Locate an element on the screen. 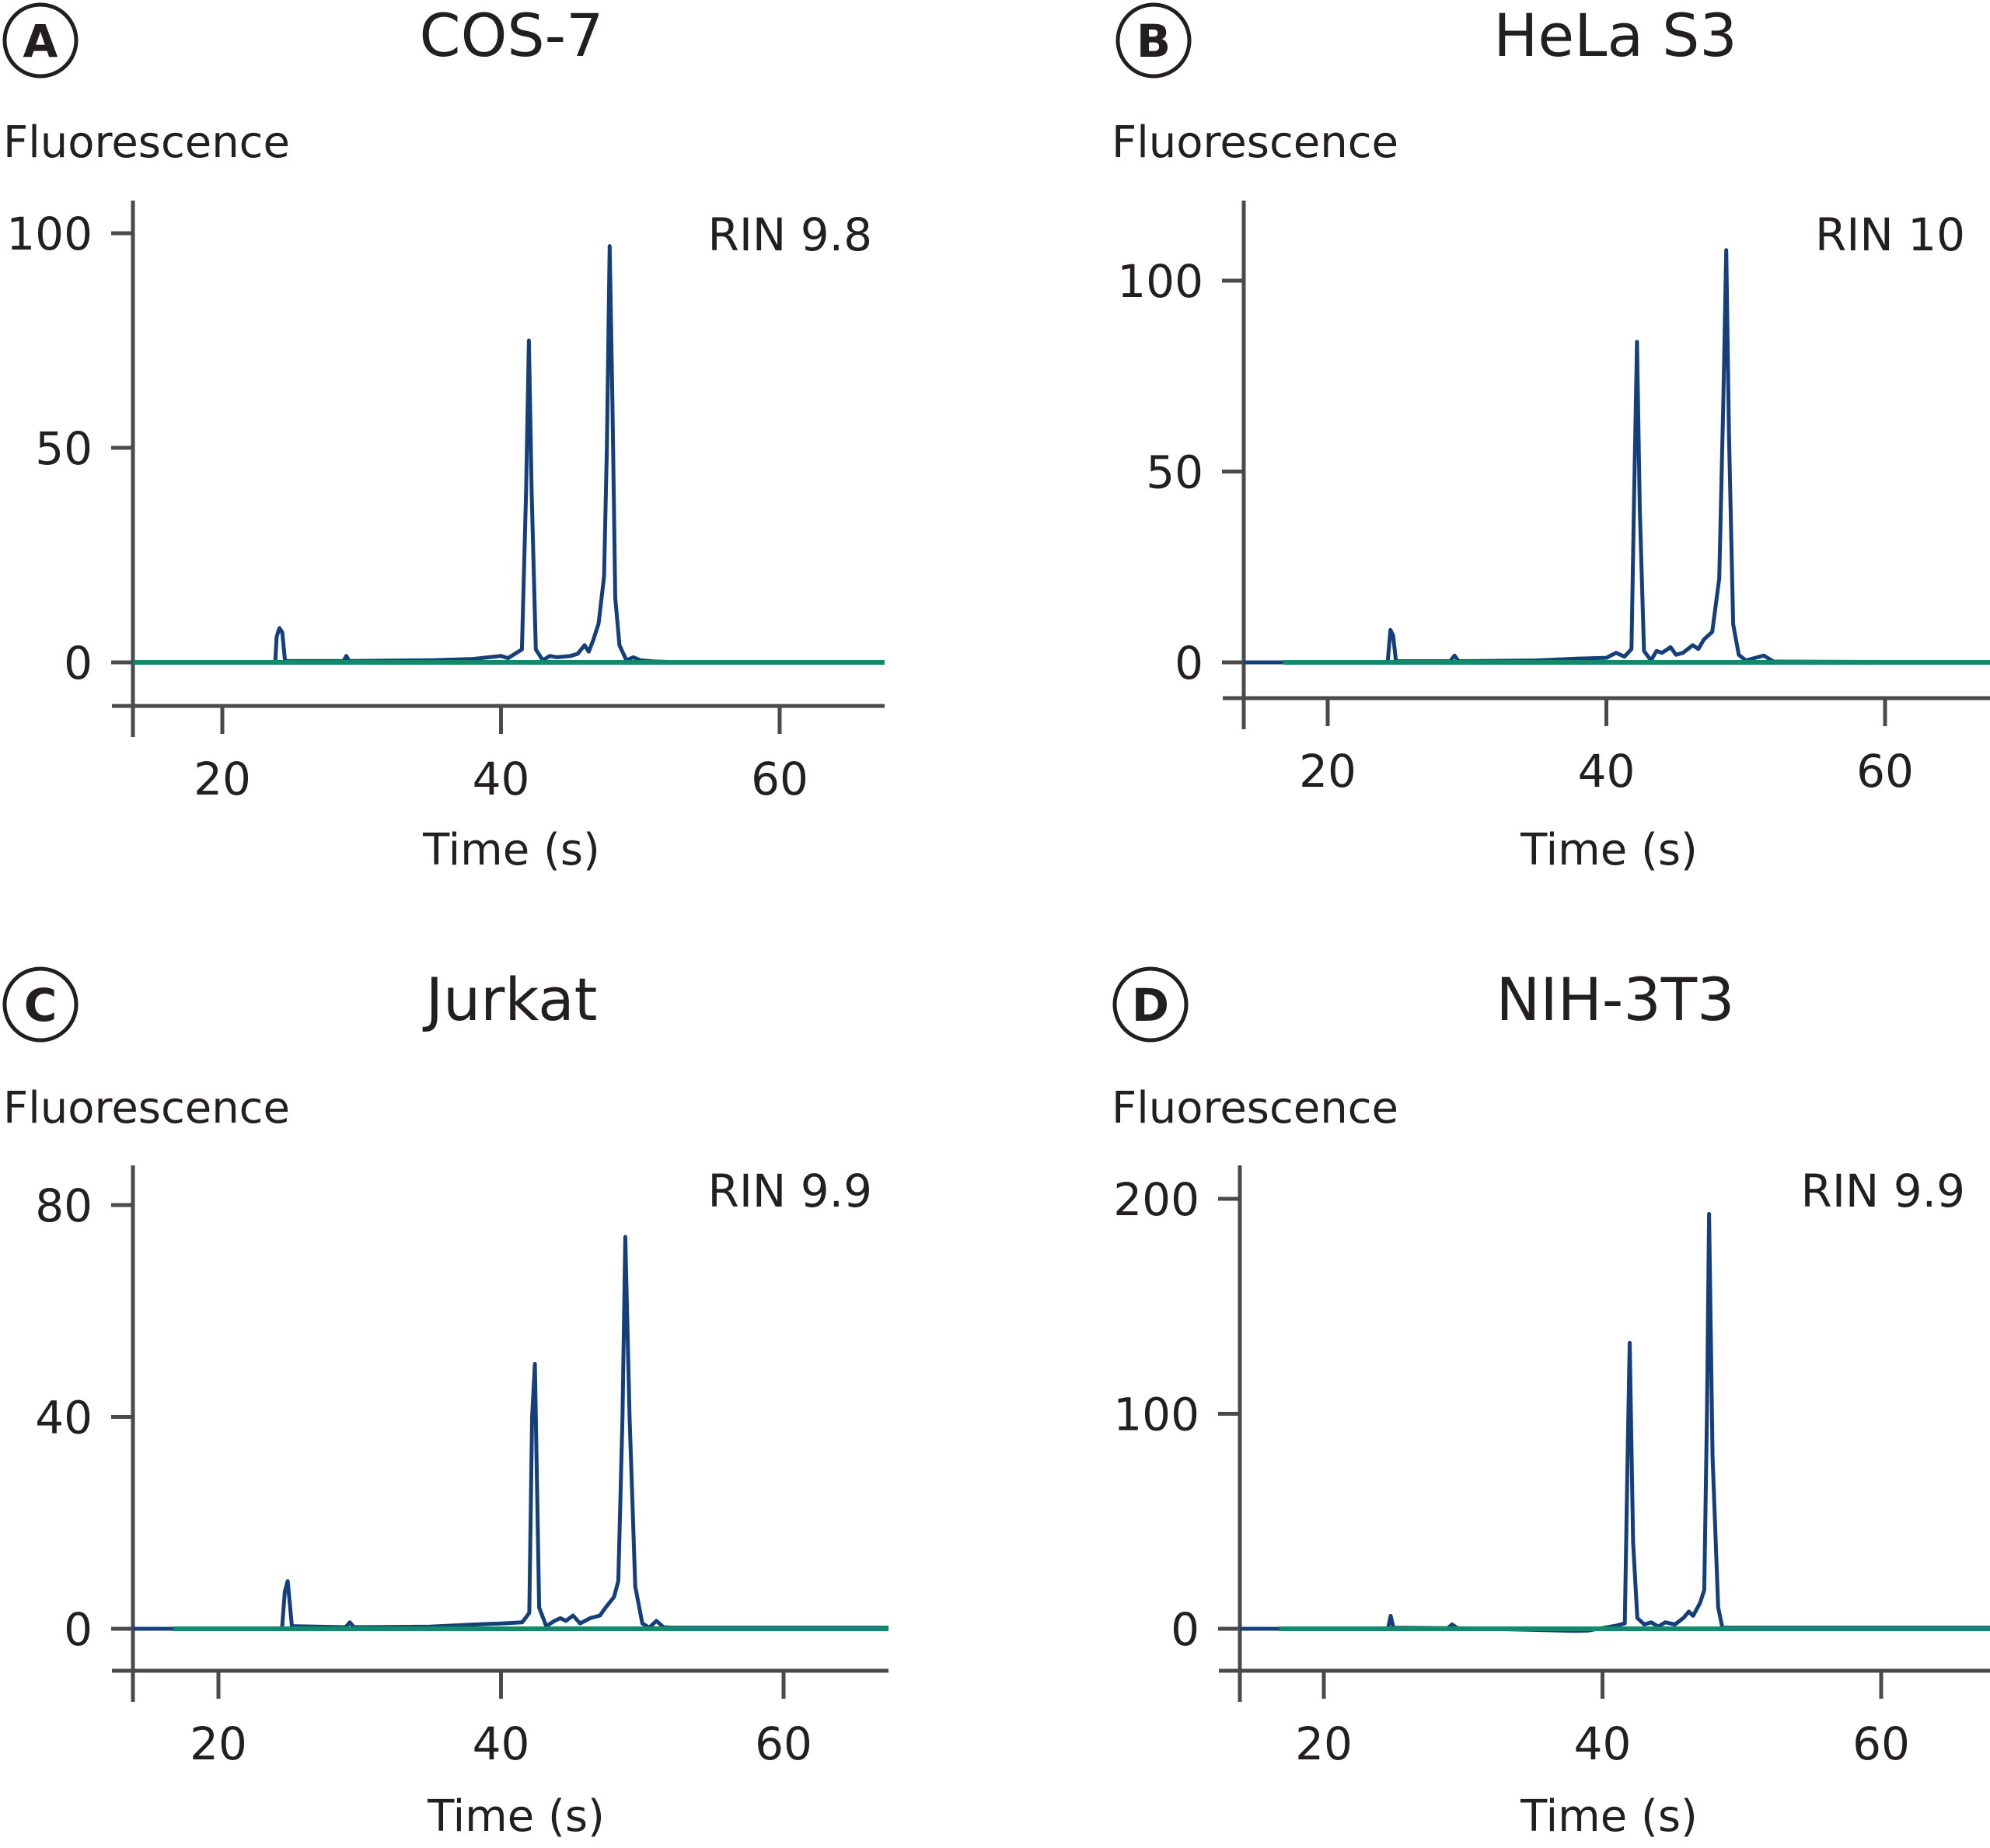  panel-letter: B is located at coordinates (1153, 41).